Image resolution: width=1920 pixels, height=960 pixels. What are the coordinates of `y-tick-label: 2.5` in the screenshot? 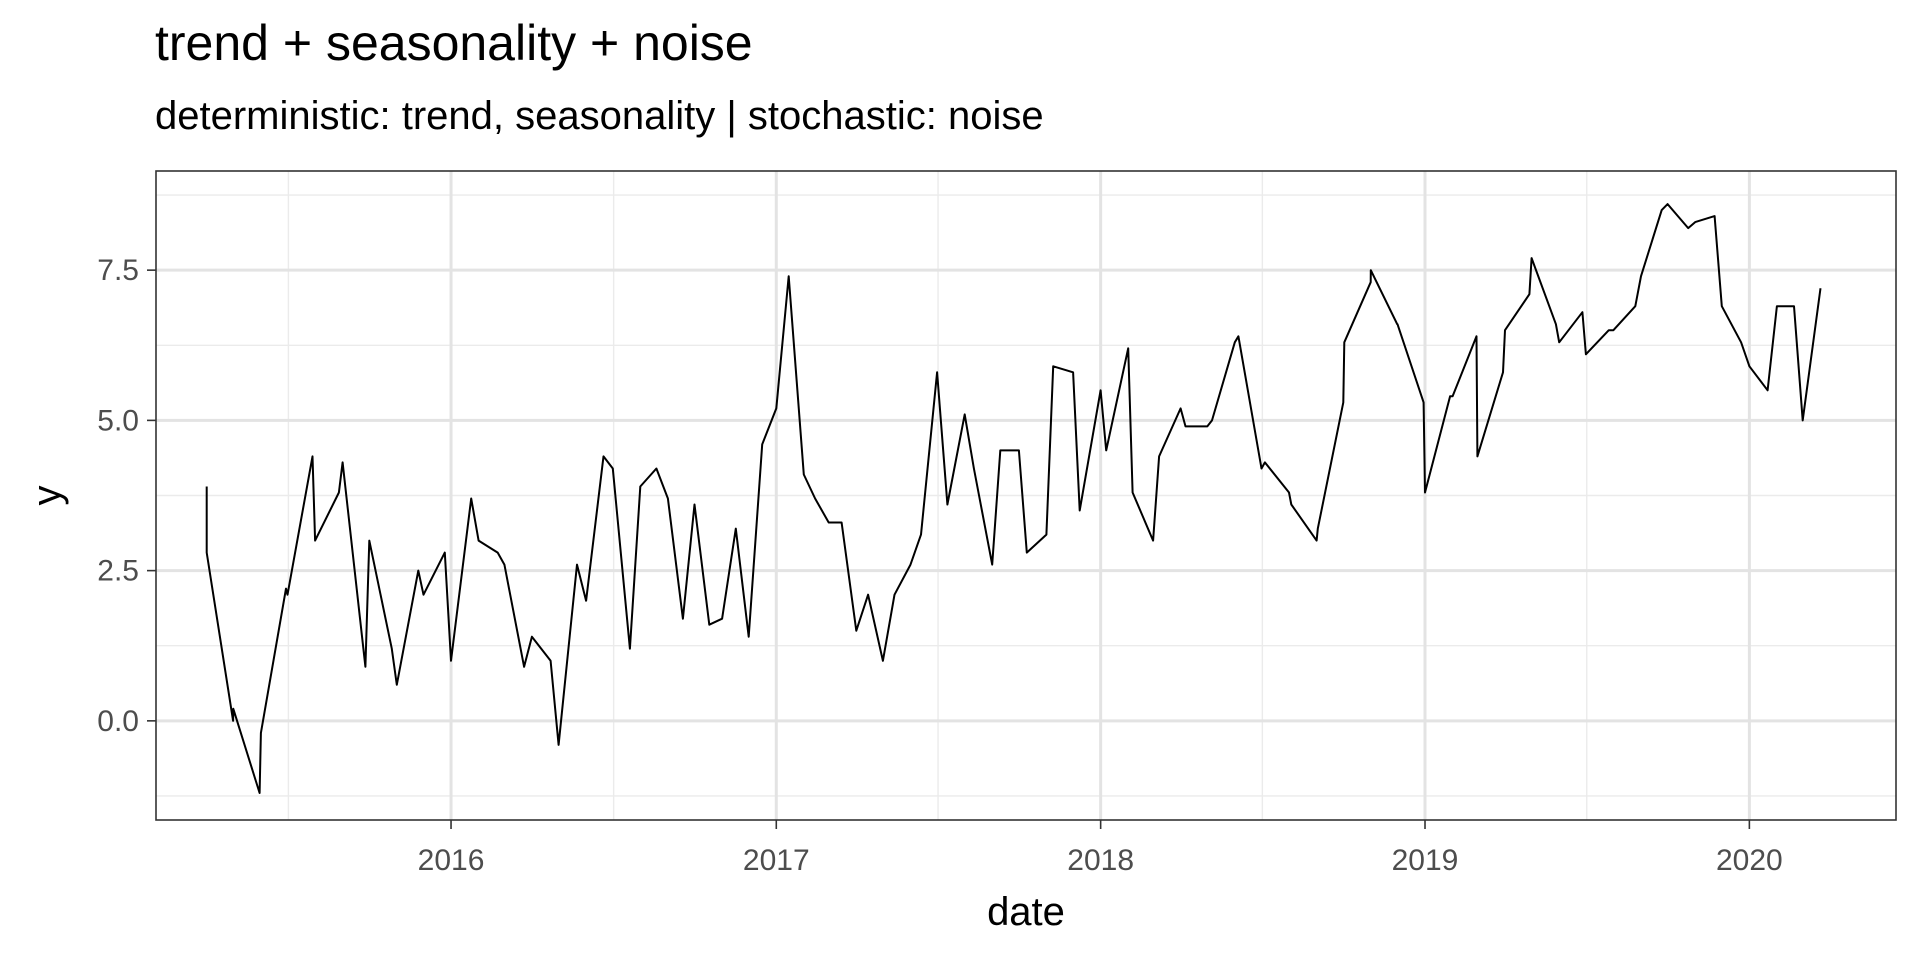 It's located at (118, 571).